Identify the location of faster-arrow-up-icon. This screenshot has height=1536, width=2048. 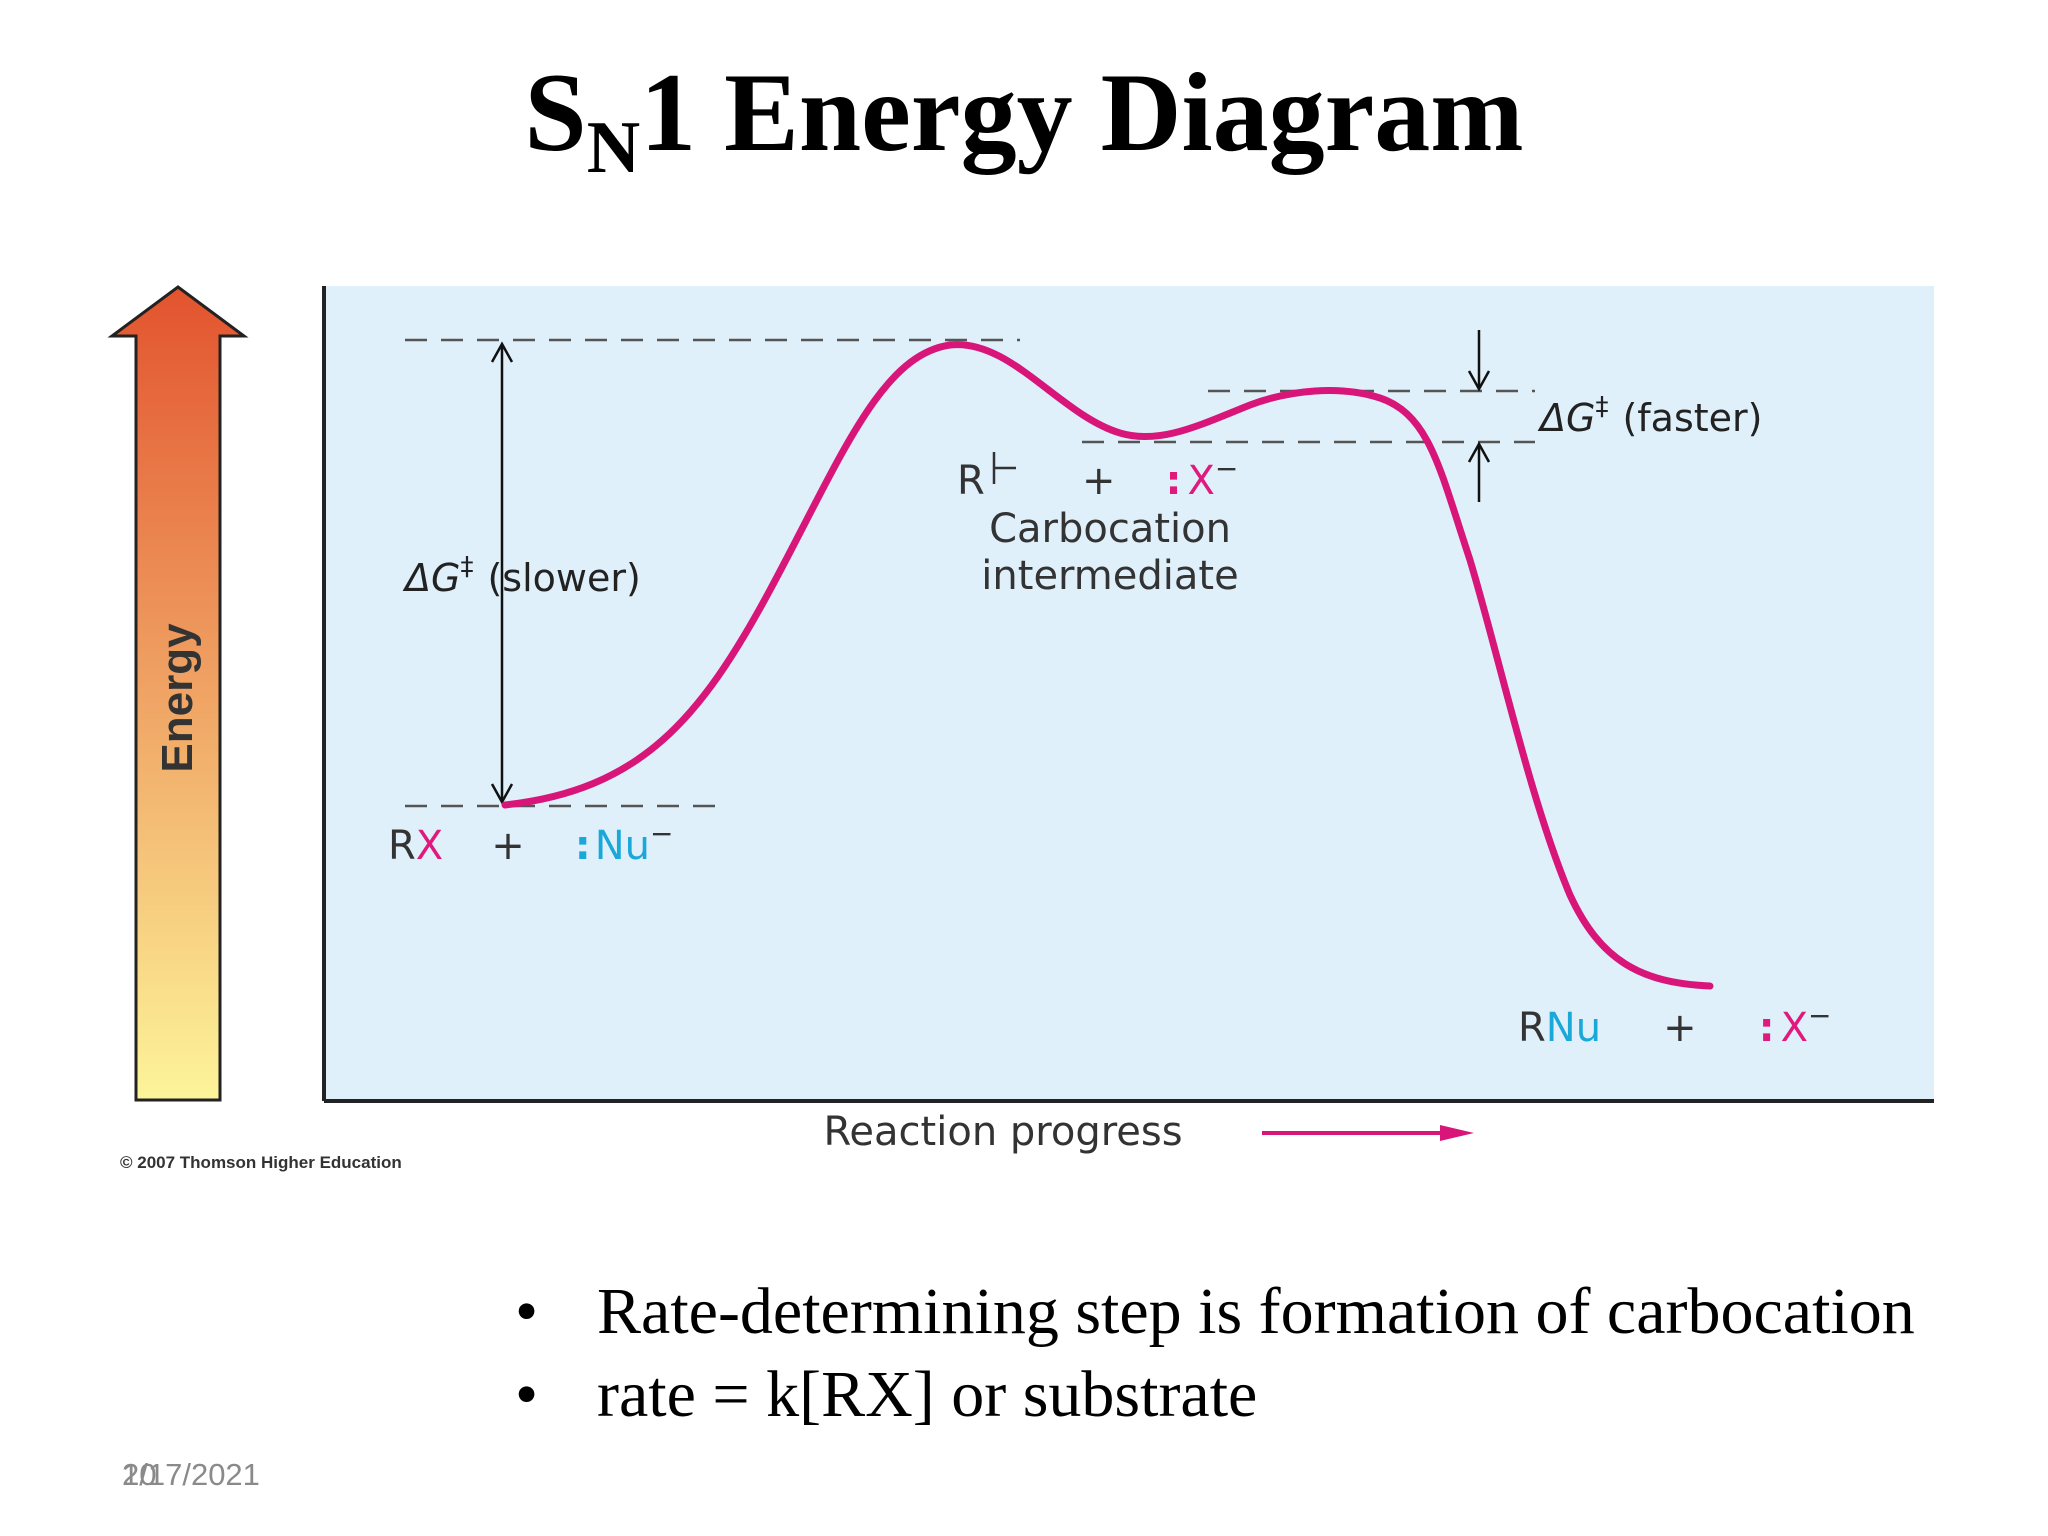
(1479, 452).